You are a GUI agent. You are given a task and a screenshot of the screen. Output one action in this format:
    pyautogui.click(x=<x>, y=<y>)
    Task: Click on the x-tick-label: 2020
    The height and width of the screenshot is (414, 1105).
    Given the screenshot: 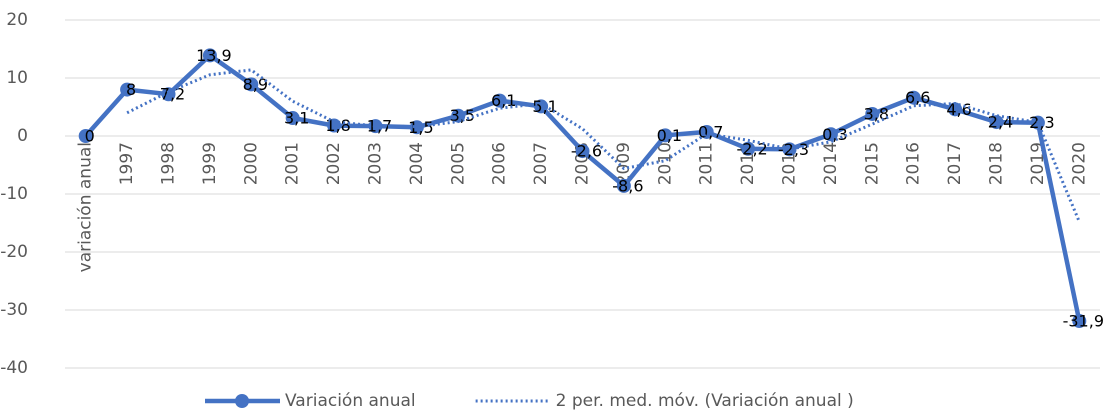 What is the action you would take?
    pyautogui.click(x=1079, y=163)
    